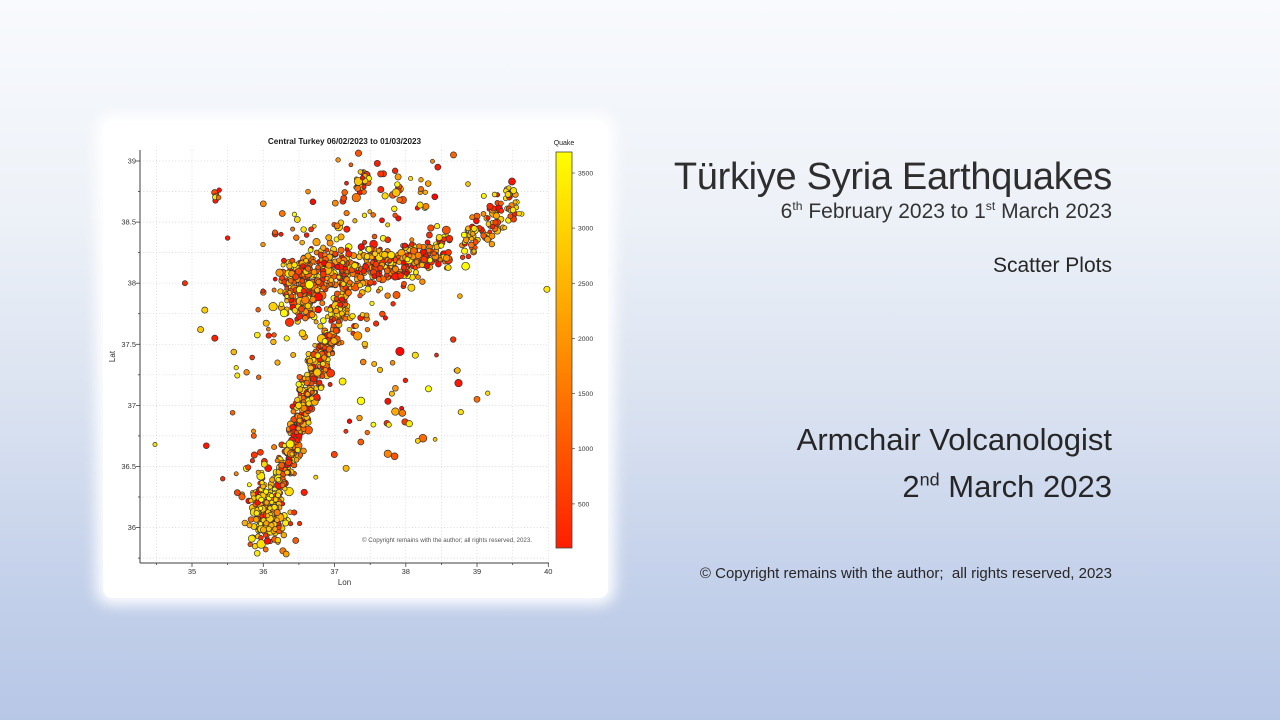  What do you see at coordinates (585, 394) in the screenshot?
I see `svg-text: 1500` at bounding box center [585, 394].